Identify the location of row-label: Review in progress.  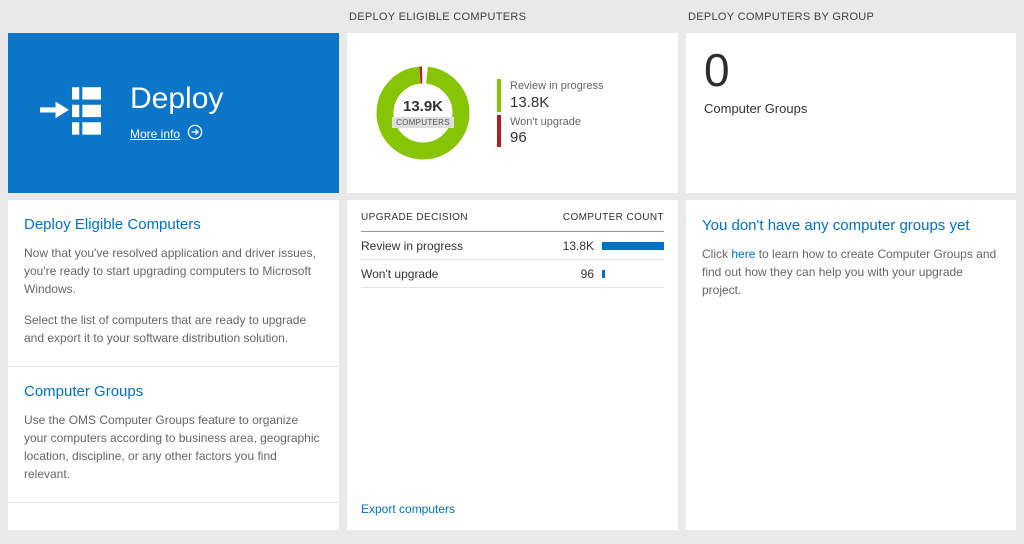
(412, 245).